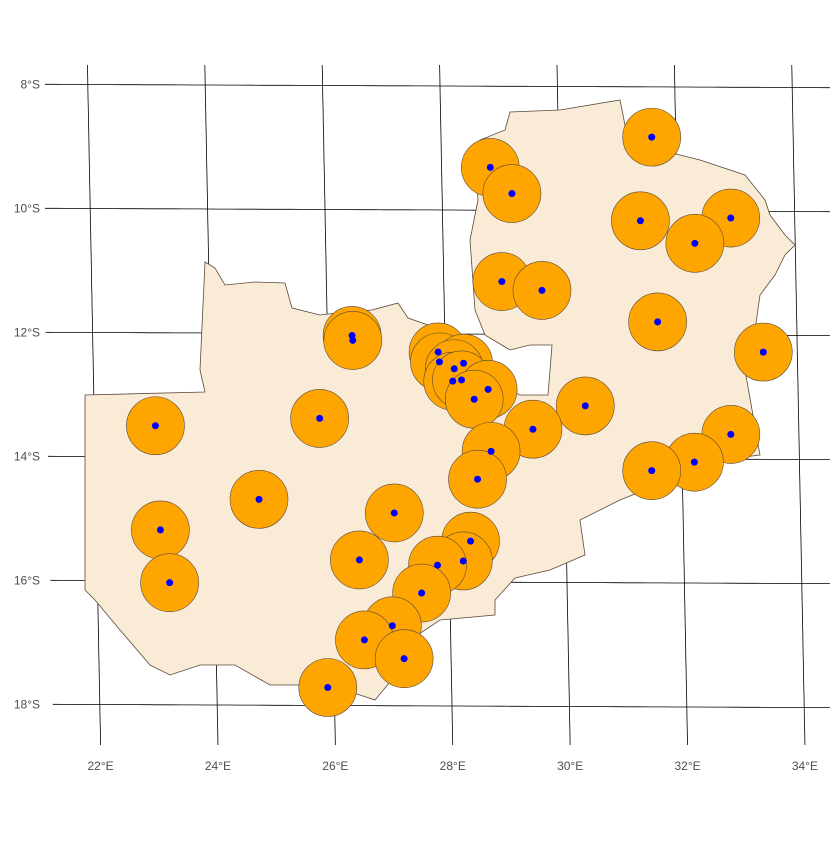 The image size is (840, 845). I want to click on lat-label: 12°S, so click(27, 332).